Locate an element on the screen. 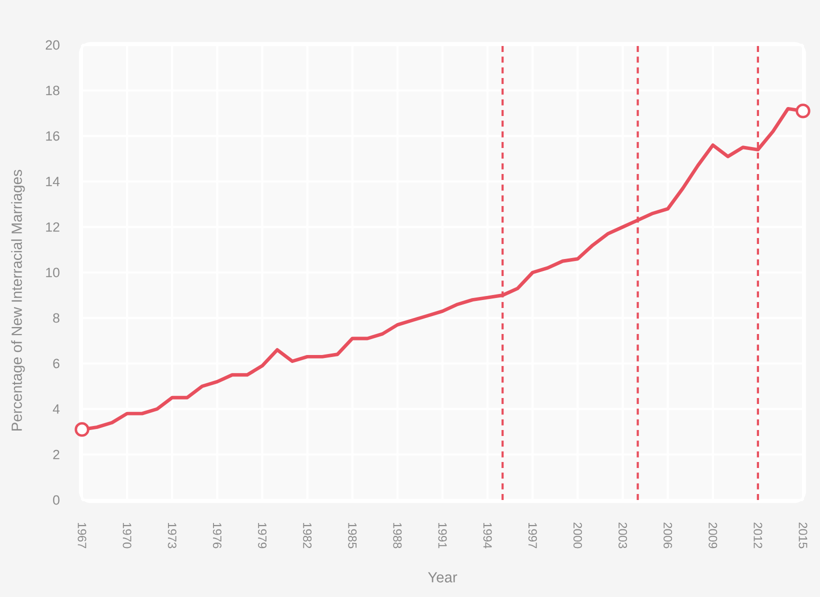  x-tick-label: 1985 is located at coordinates (352, 535).